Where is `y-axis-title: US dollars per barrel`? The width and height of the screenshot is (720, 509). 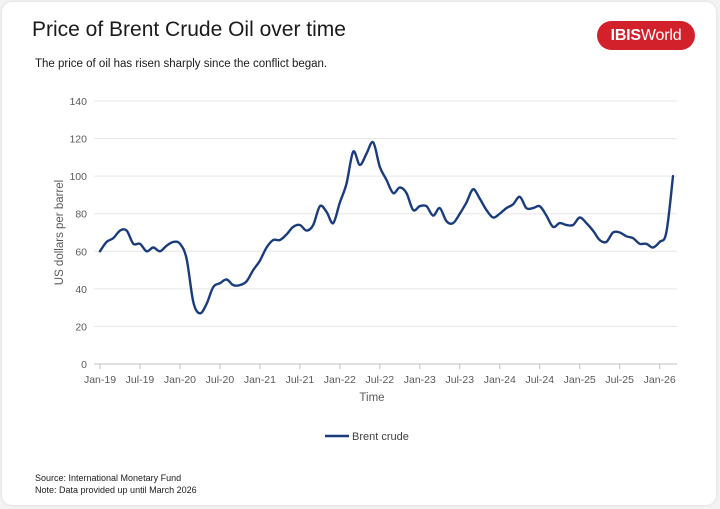 y-axis-title: US dollars per barrel is located at coordinates (60, 232).